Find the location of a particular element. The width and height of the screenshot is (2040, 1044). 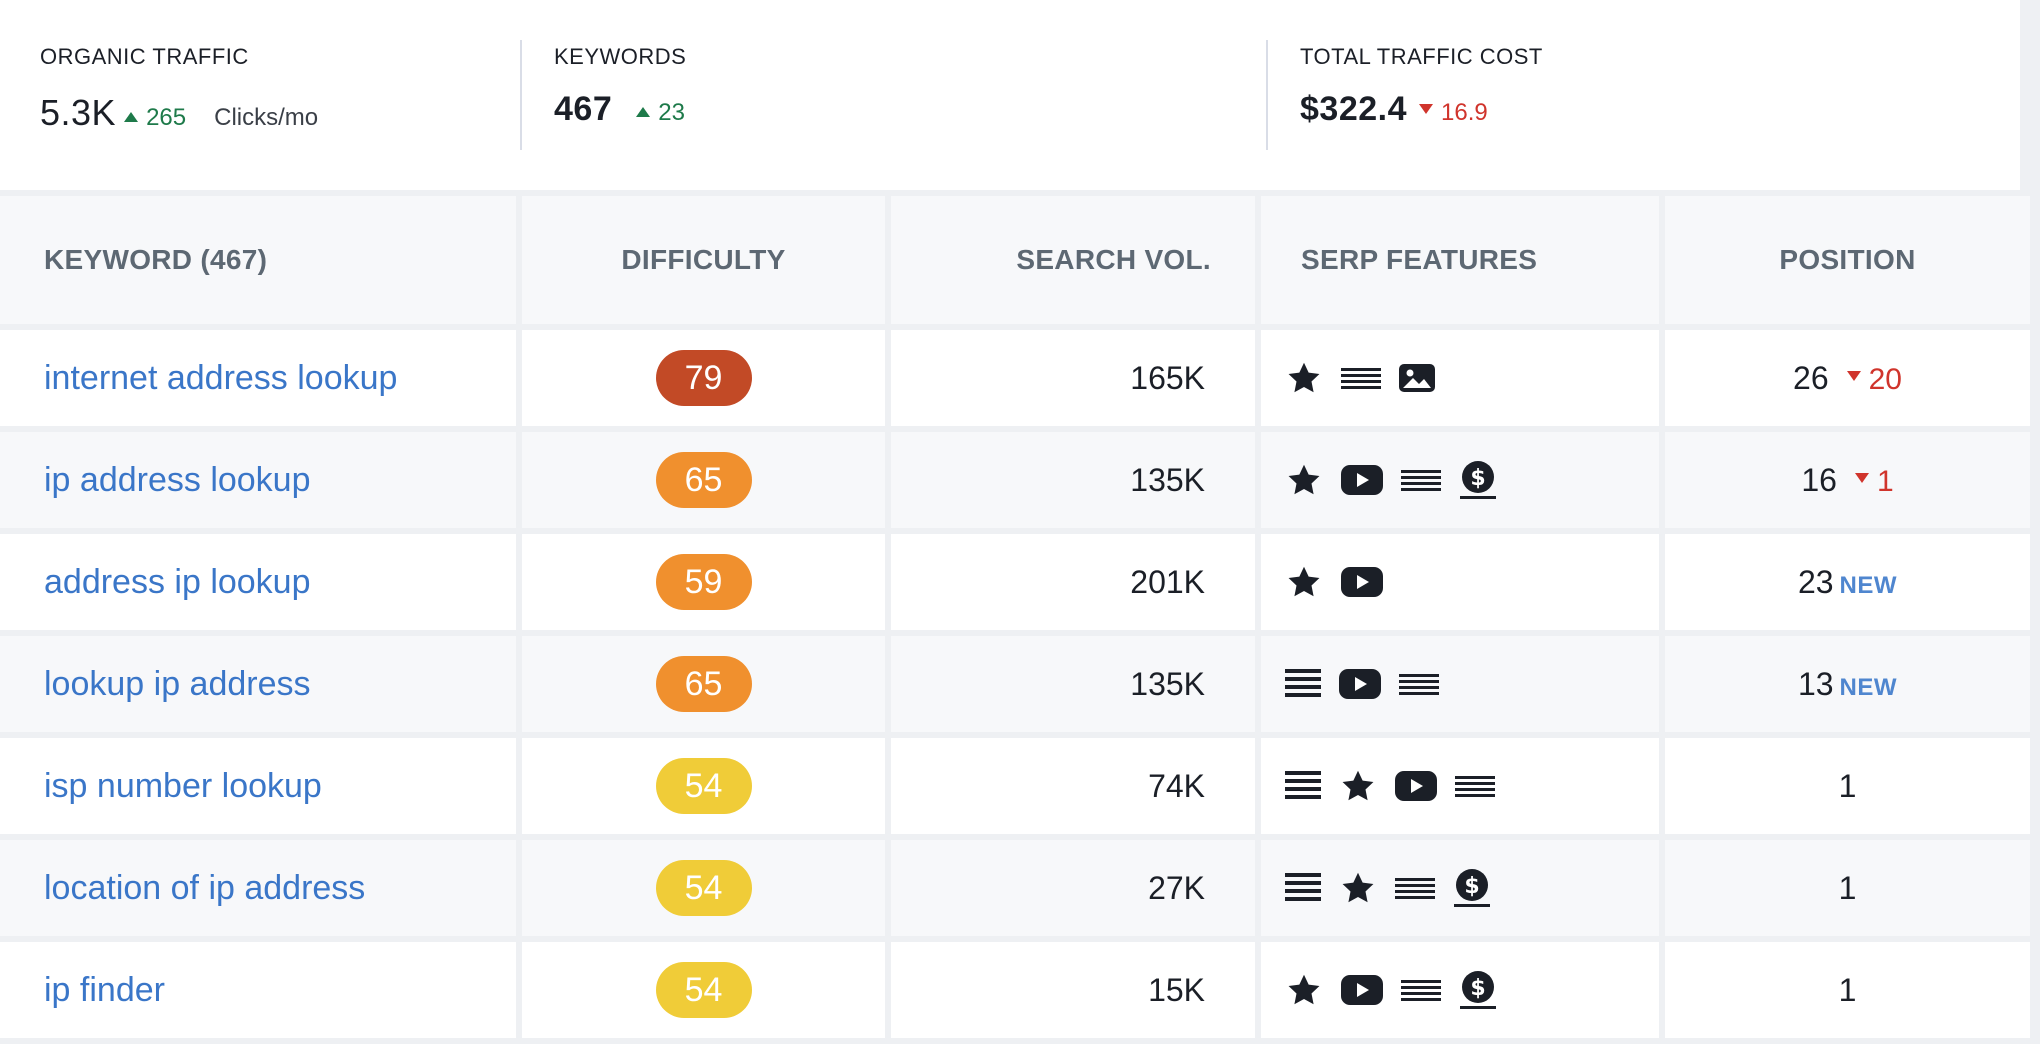

table-row: ip address lookup 65 135K $16 1 is located at coordinates (1015, 483).